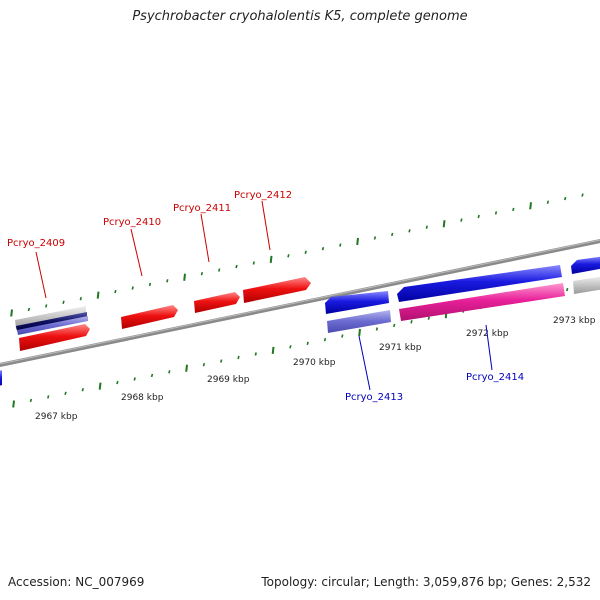 Image resolution: width=600 pixels, height=600 pixels. I want to click on scale-label: 2967 kbp, so click(56, 417).